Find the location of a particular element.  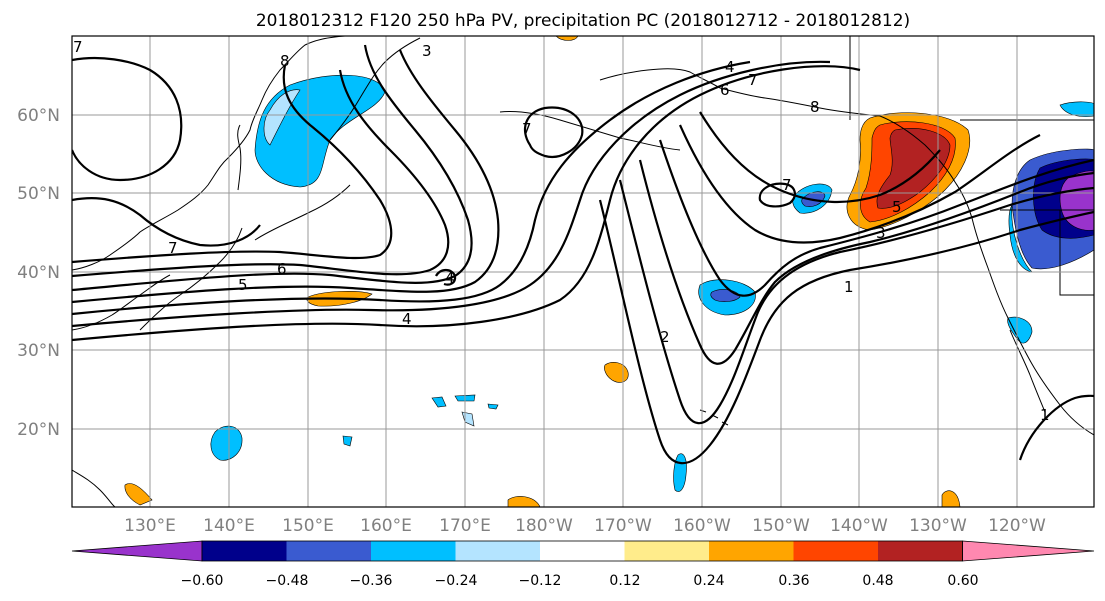

colorbar-cells is located at coordinates (583, 551).